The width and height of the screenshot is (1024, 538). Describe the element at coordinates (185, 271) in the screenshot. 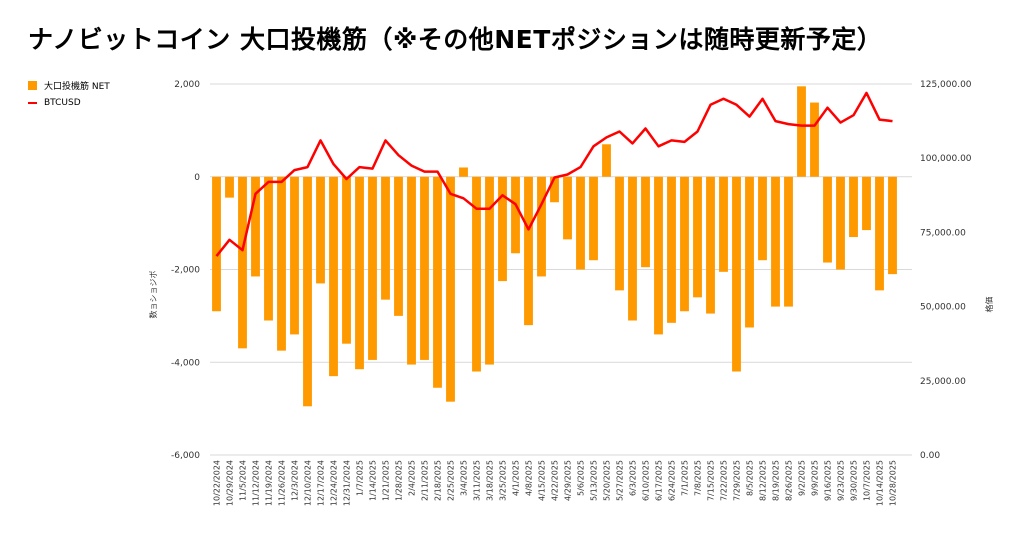

I see `y-left-tick-label: -2,000` at that location.